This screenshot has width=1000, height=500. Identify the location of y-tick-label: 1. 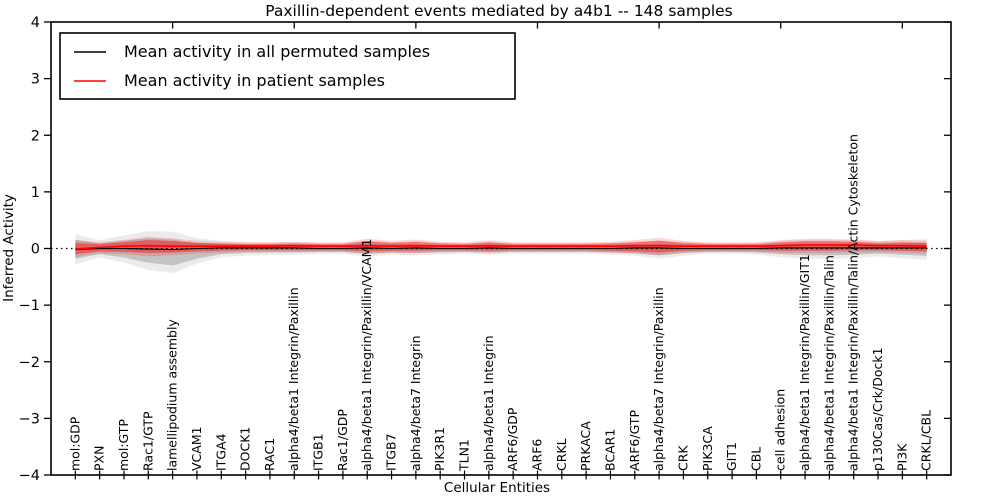
(35, 193).